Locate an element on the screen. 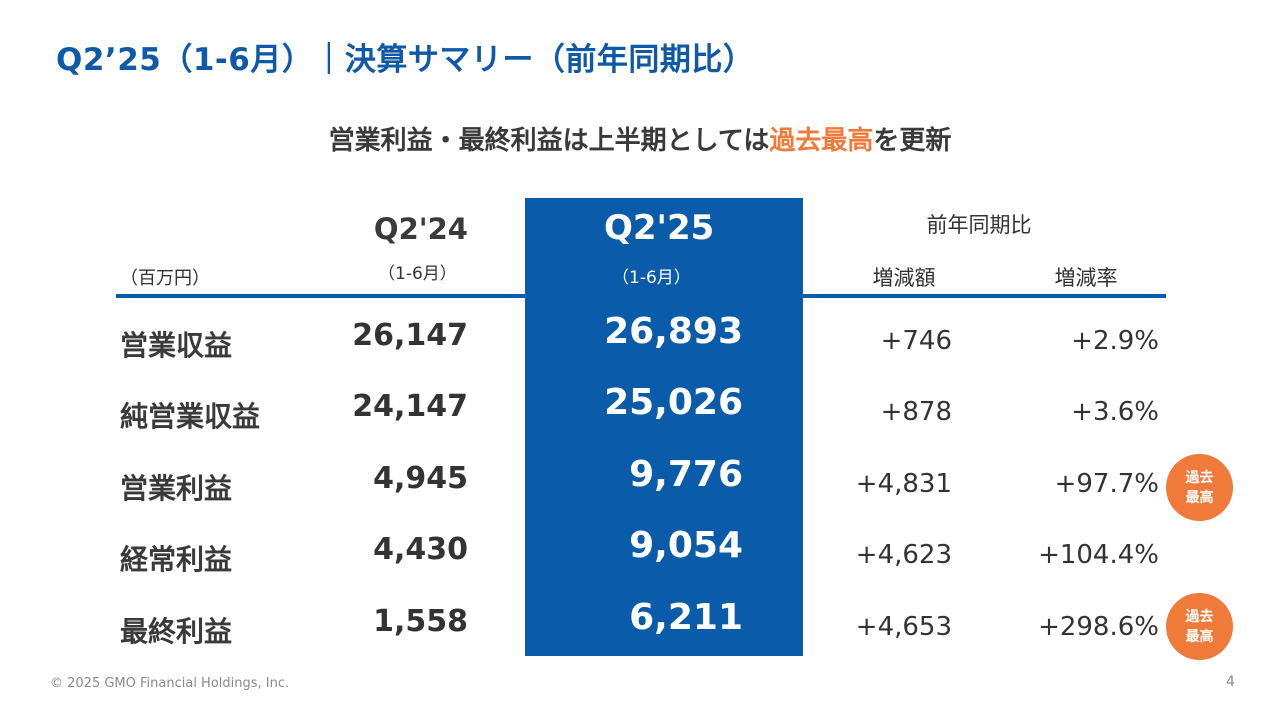 The width and height of the screenshot is (1280, 720). headline-suffix: を更新 is located at coordinates (912, 141).